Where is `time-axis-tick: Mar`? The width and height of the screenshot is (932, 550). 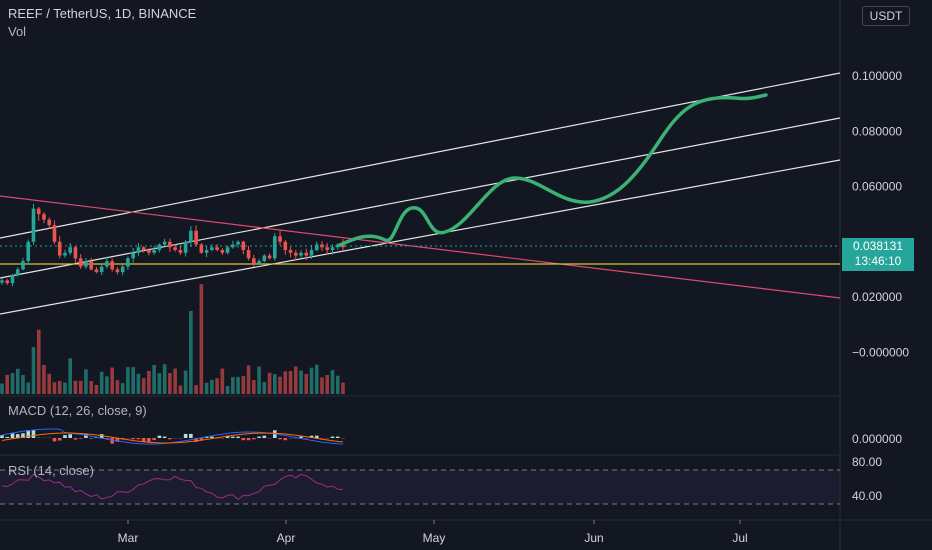 time-axis-tick: Mar is located at coordinates (128, 538).